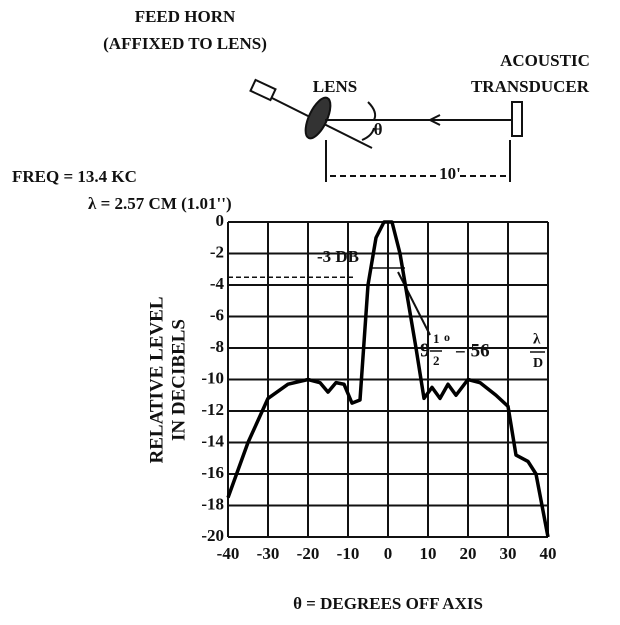 The width and height of the screenshot is (620, 625). What do you see at coordinates (335, 86) in the screenshot?
I see `label: LENS` at bounding box center [335, 86].